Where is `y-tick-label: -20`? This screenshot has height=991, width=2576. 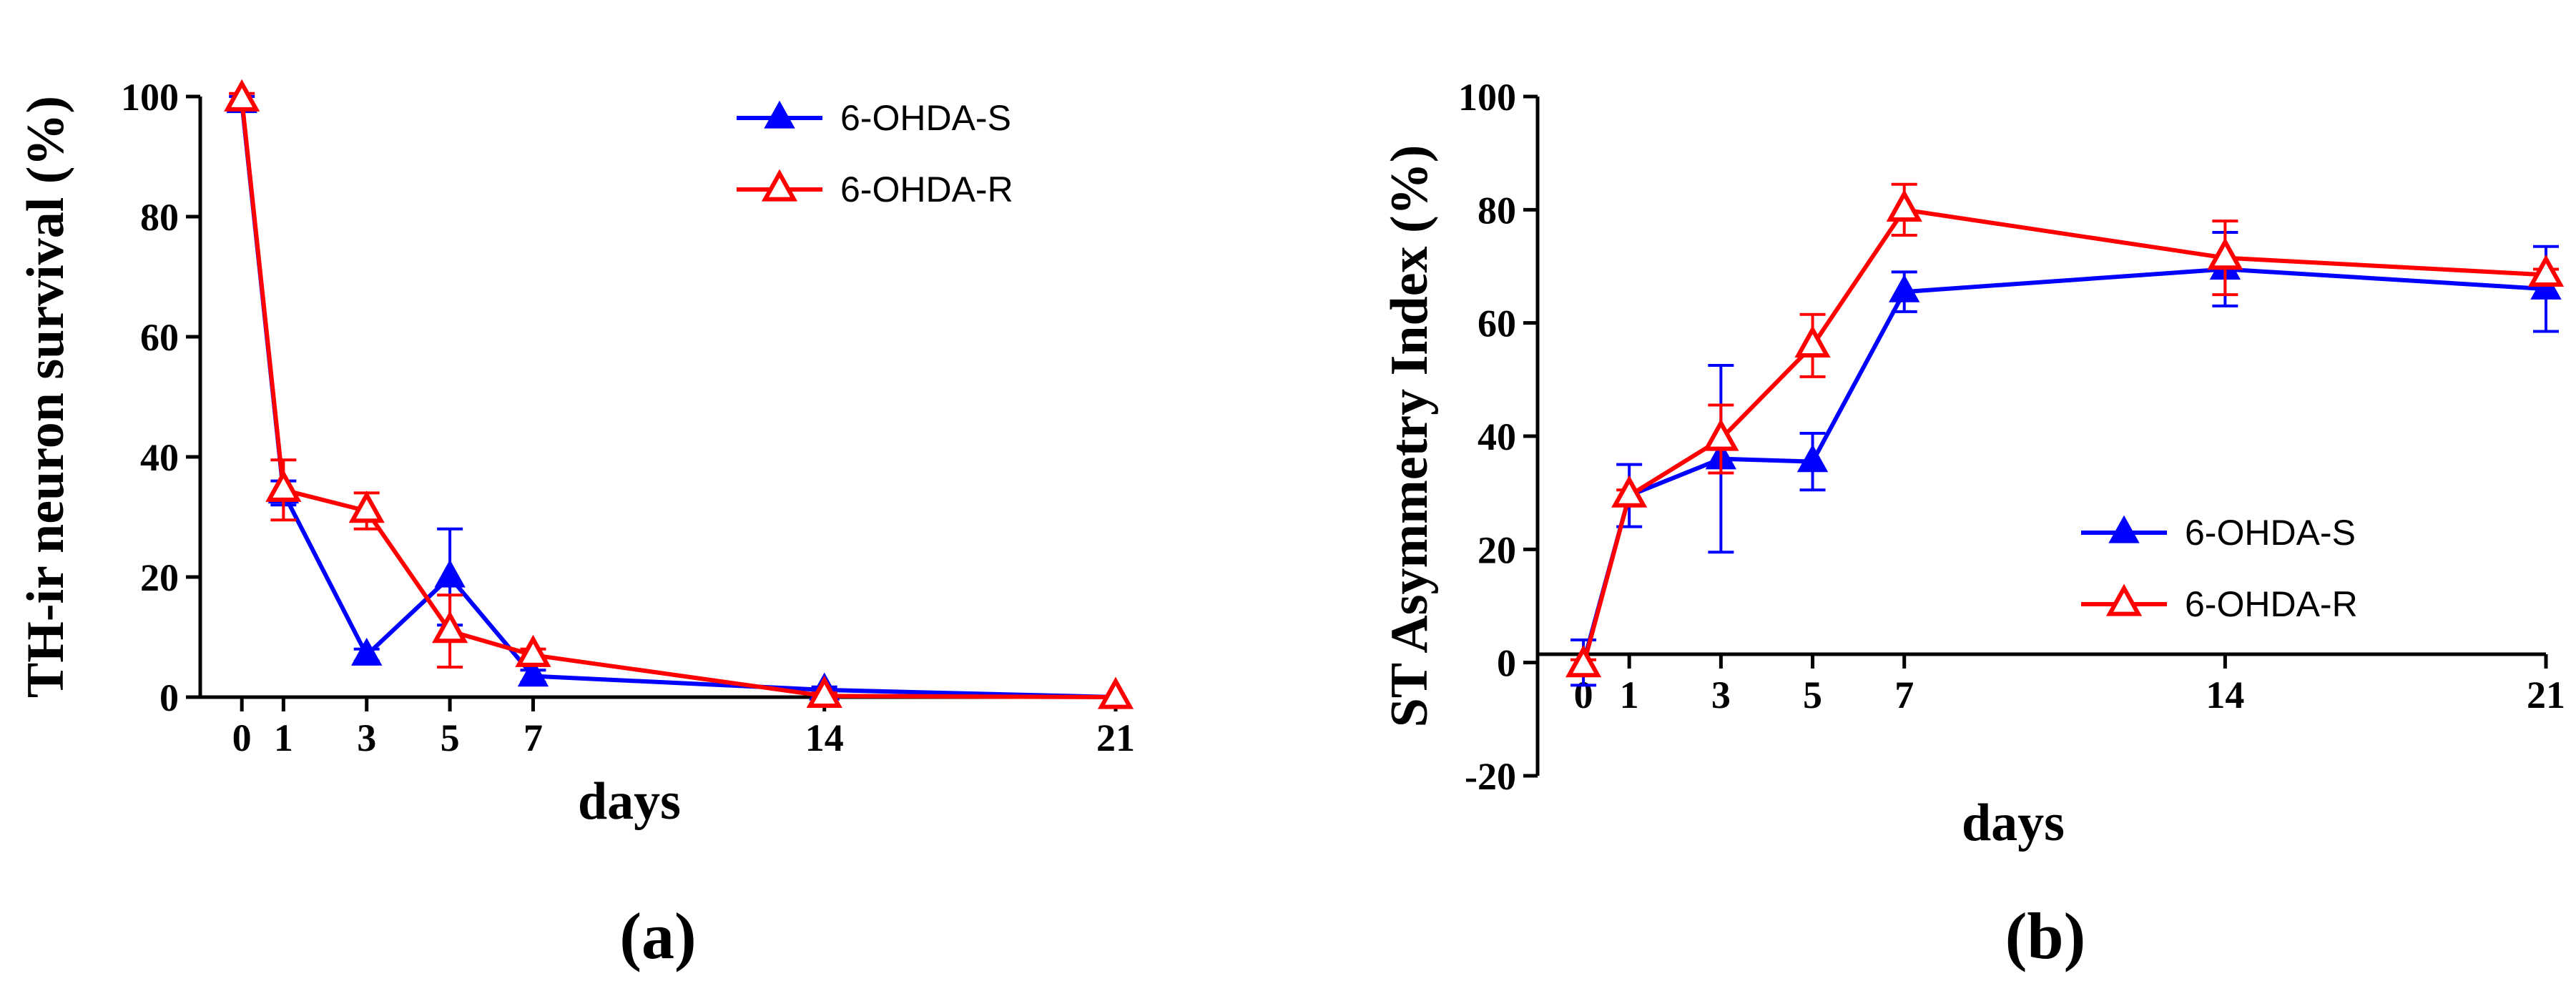 y-tick-label: -20 is located at coordinates (1491, 776).